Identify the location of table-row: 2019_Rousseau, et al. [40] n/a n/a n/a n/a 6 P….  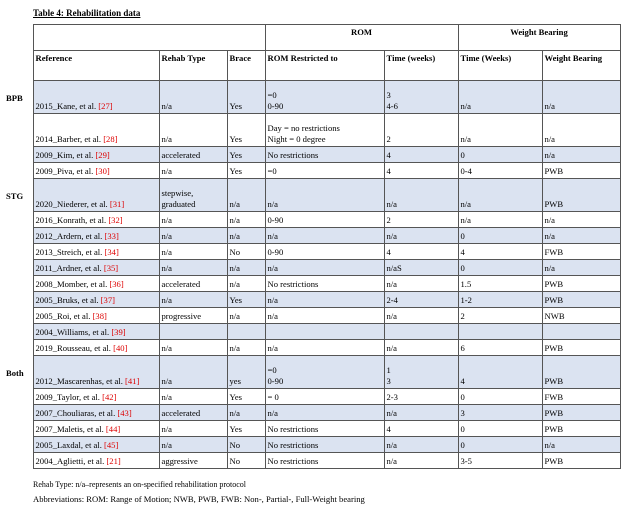
(312, 347).